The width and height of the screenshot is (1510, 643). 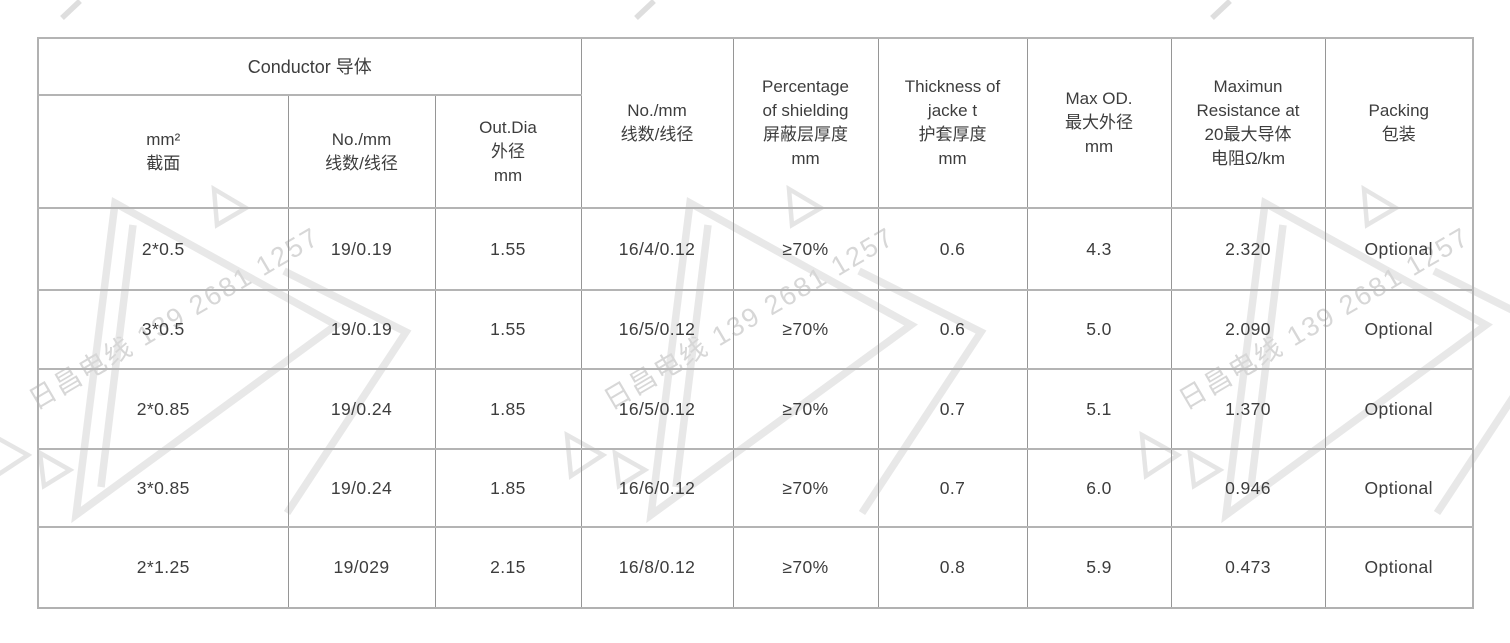 What do you see at coordinates (952, 122) in the screenshot?
I see `col-header-jacket-thickness: Thickness of jacke t 护套厚度 mm` at bounding box center [952, 122].